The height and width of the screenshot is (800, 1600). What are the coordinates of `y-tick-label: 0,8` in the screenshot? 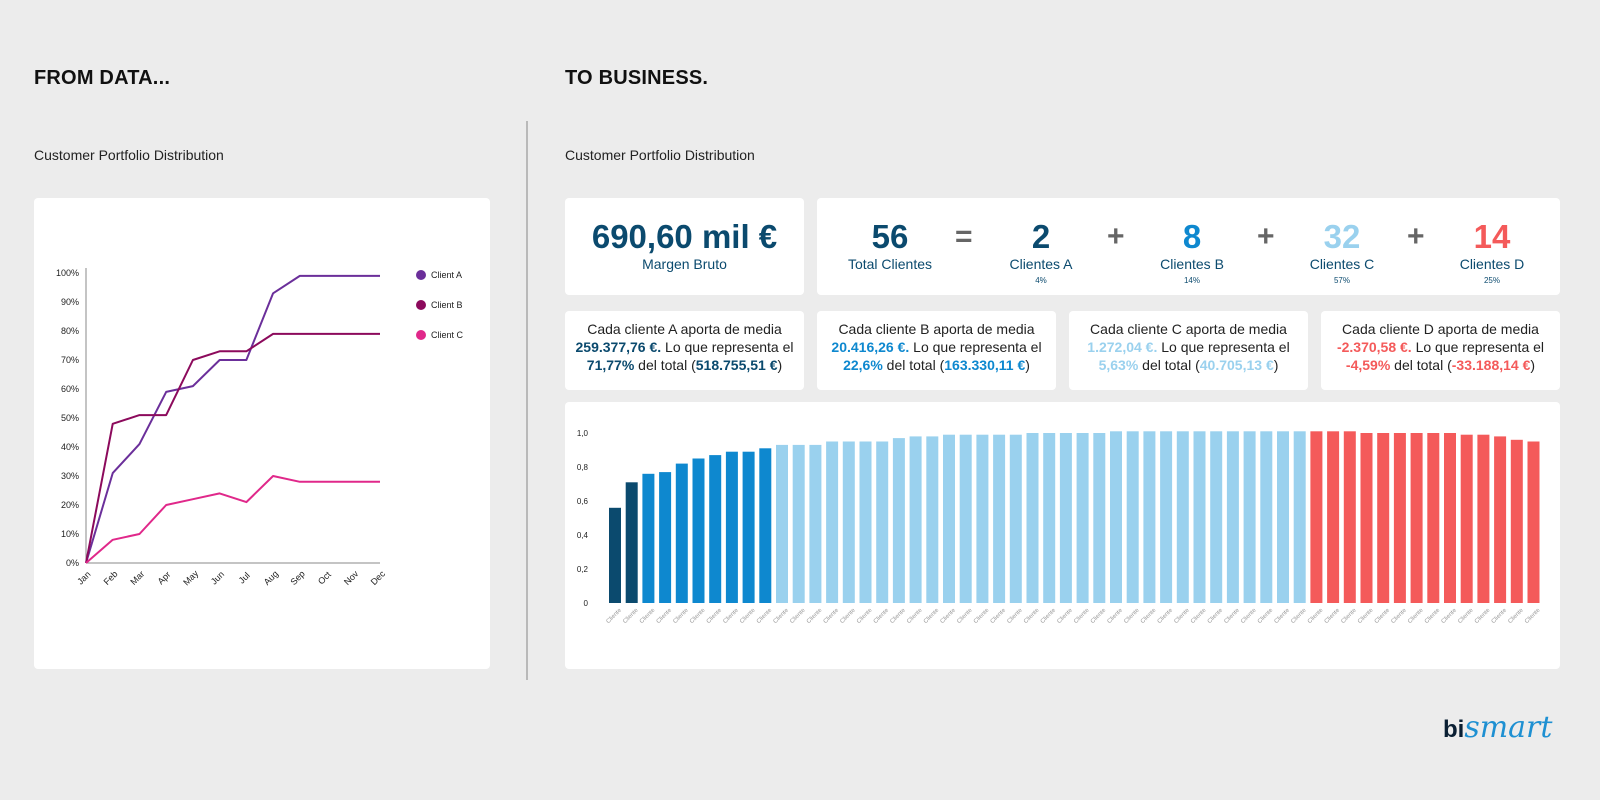 It's located at (583, 467).